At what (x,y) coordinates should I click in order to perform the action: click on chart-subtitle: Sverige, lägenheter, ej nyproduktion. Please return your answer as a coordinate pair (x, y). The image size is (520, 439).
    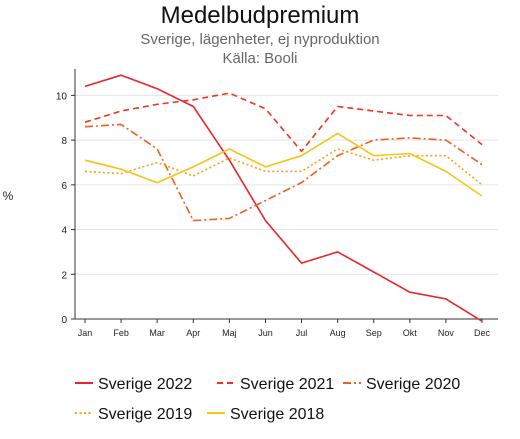
    Looking at the image, I should click on (260, 39).